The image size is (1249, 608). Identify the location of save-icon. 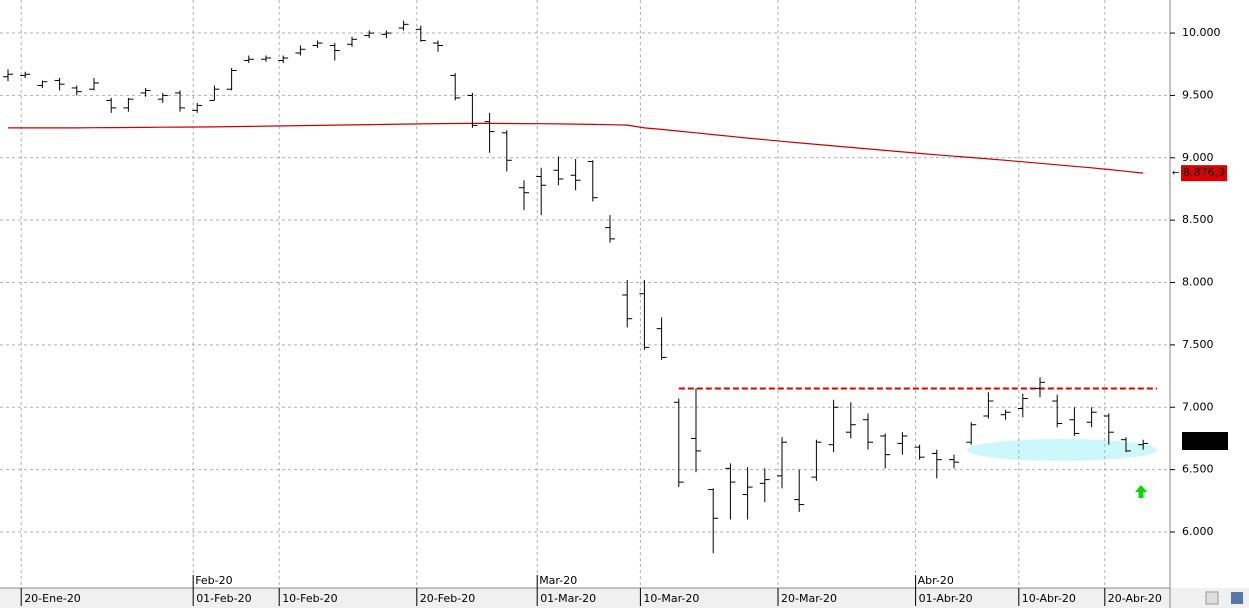
(1237, 598).